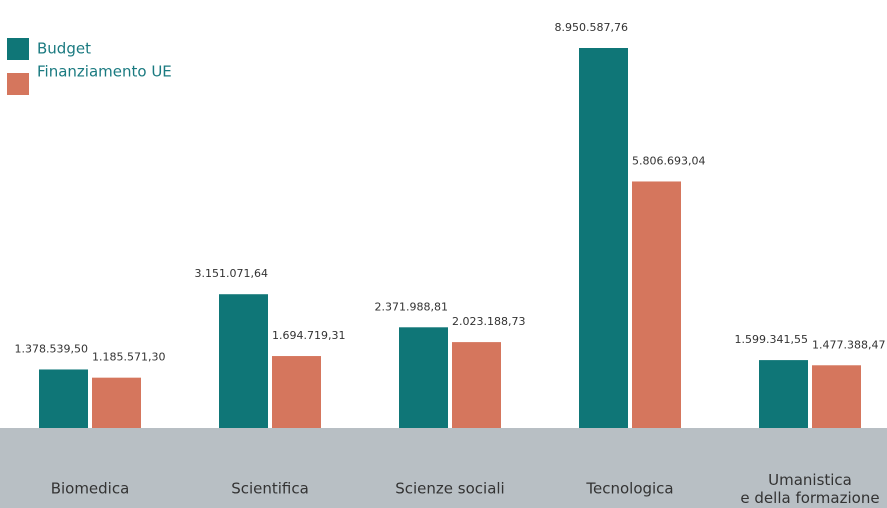  I want to click on value-label: 1.694.719,31, so click(308, 335).